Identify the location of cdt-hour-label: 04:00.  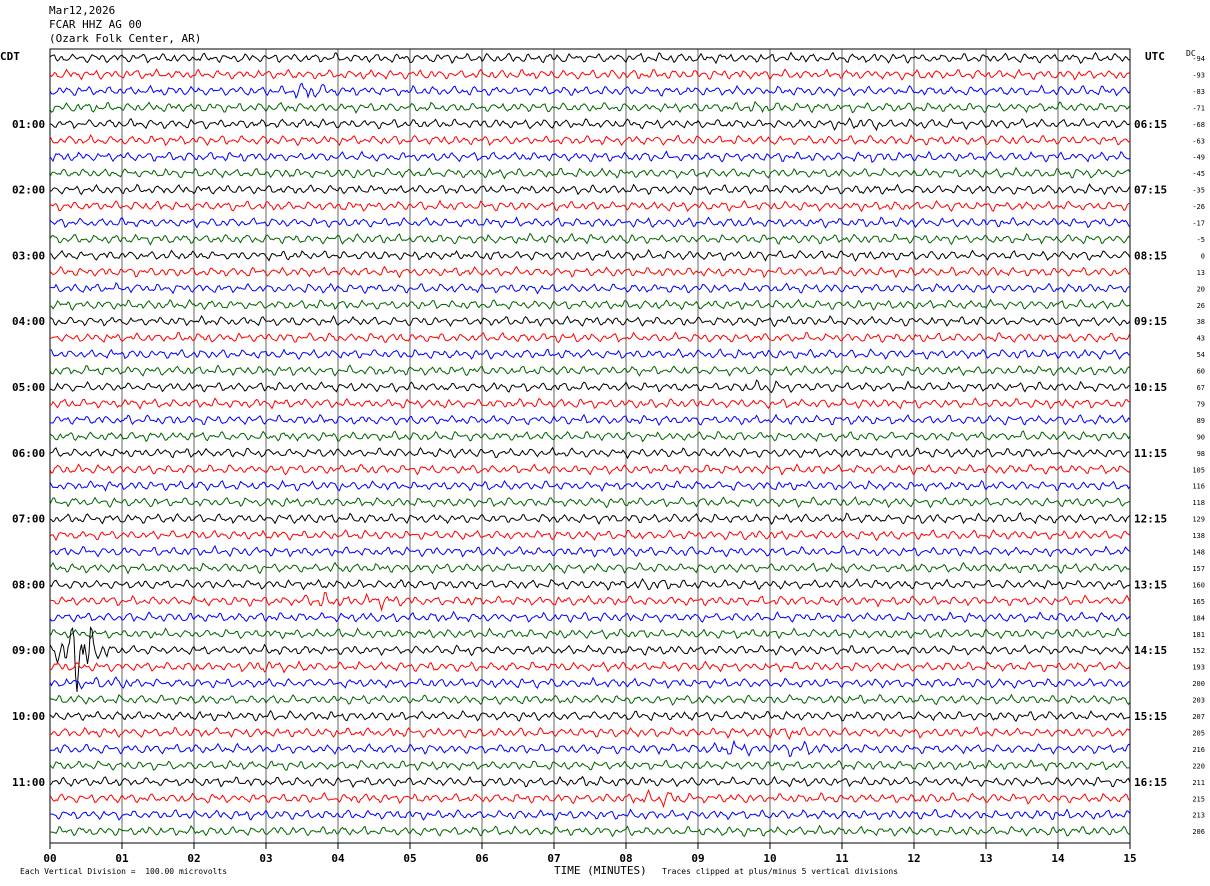
(28, 321).